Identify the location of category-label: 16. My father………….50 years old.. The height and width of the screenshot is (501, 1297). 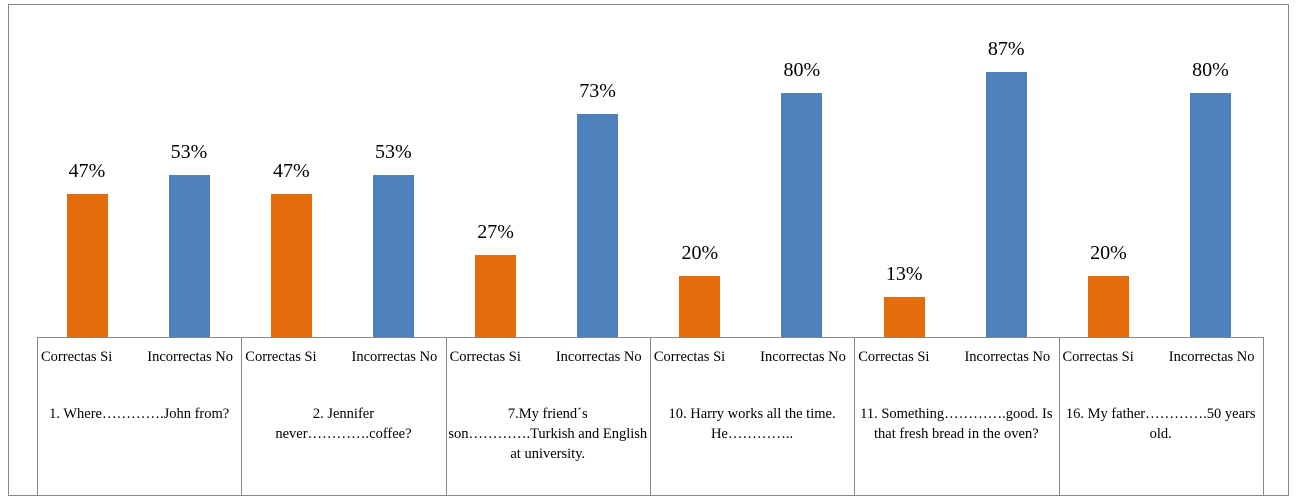
(1160, 424).